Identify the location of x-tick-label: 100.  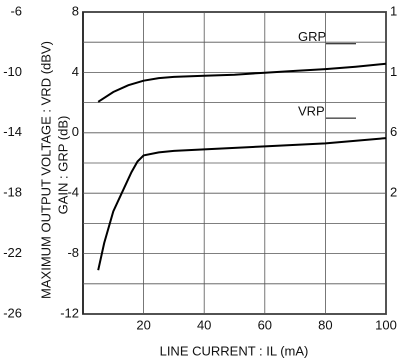
(386, 324).